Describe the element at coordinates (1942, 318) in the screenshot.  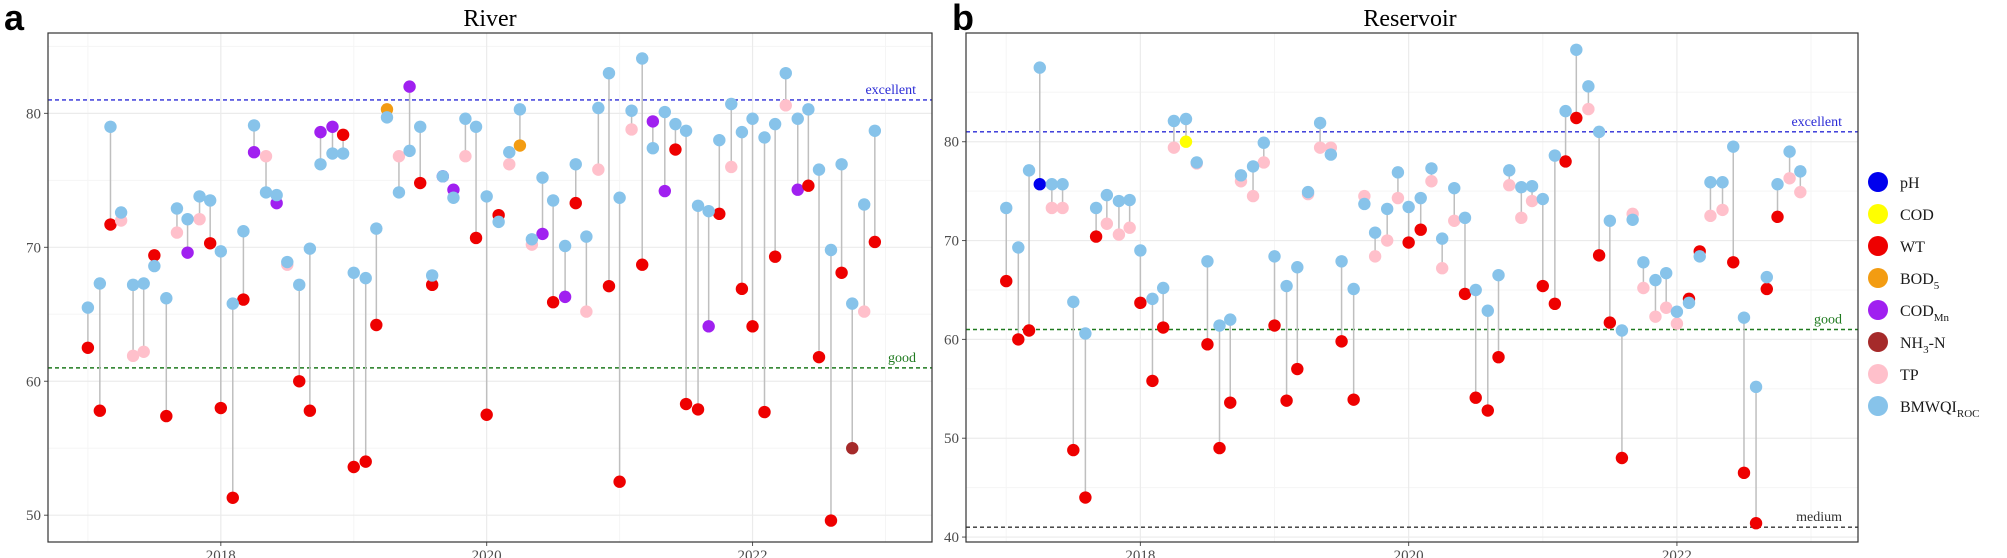
I see `legend-label-sub: Mn` at that location.